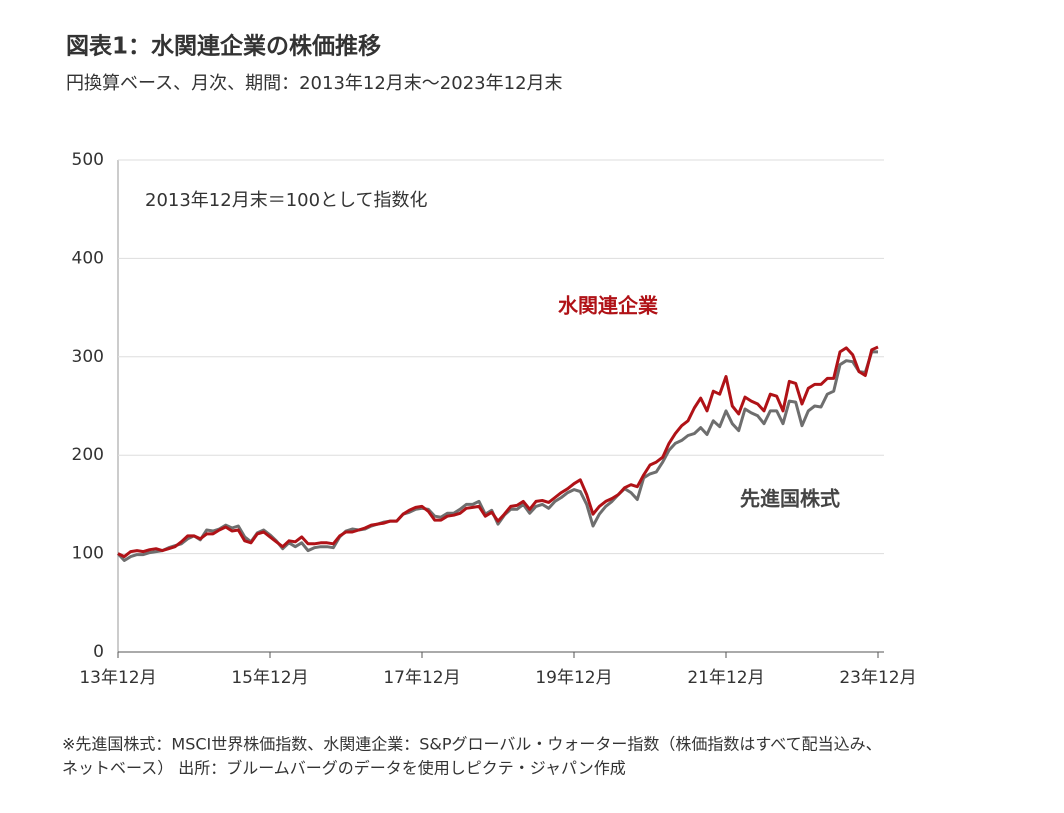  What do you see at coordinates (88, 357) in the screenshot?
I see `y-tick-label: 300` at bounding box center [88, 357].